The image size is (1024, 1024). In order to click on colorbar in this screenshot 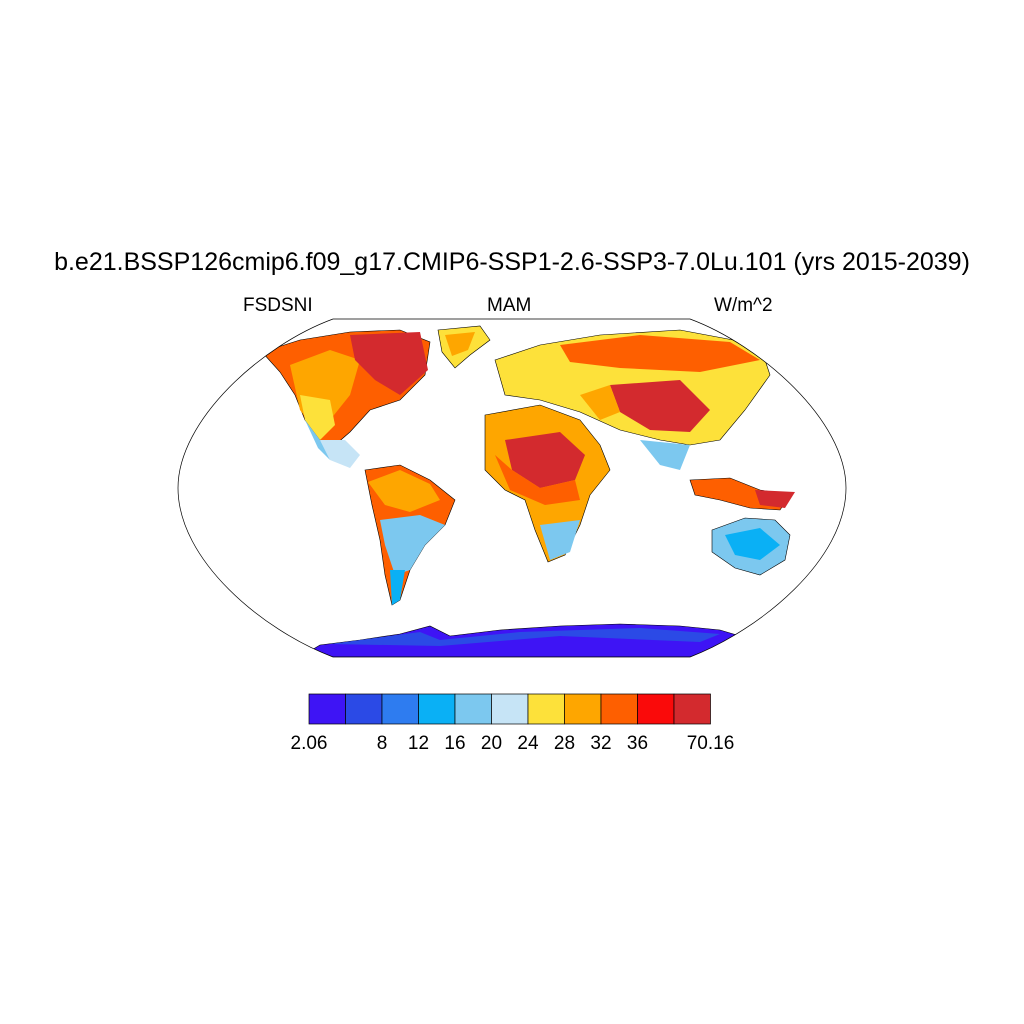, I will do `click(509, 709)`.